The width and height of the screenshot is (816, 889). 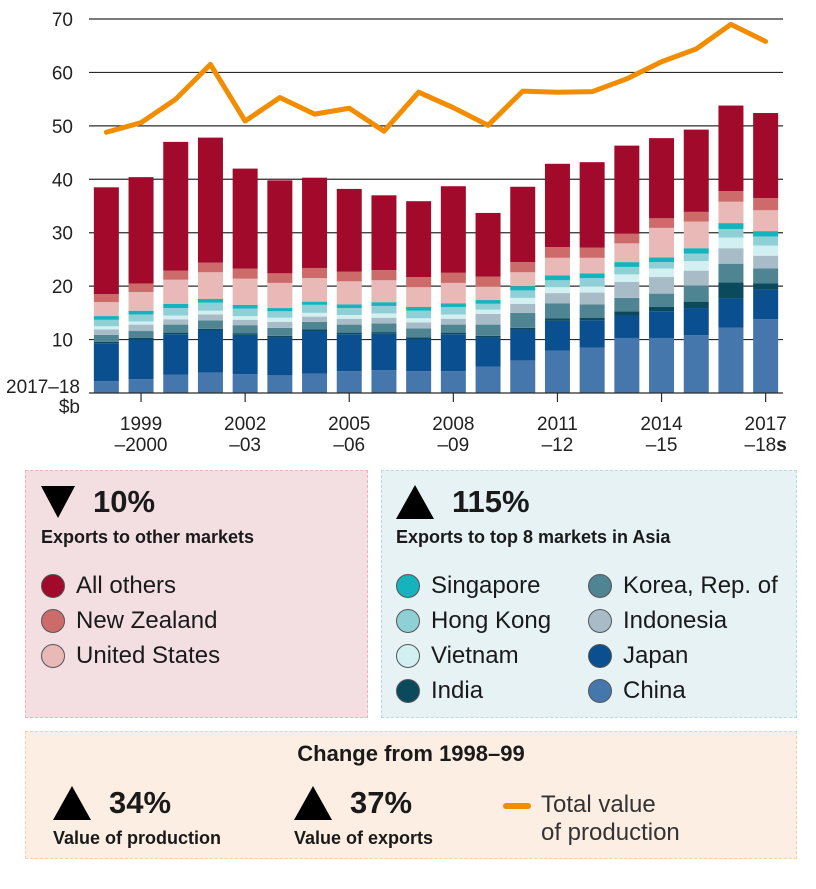 What do you see at coordinates (473, 621) in the screenshot?
I see `legend-item-hong-kong: Hong Kong` at bounding box center [473, 621].